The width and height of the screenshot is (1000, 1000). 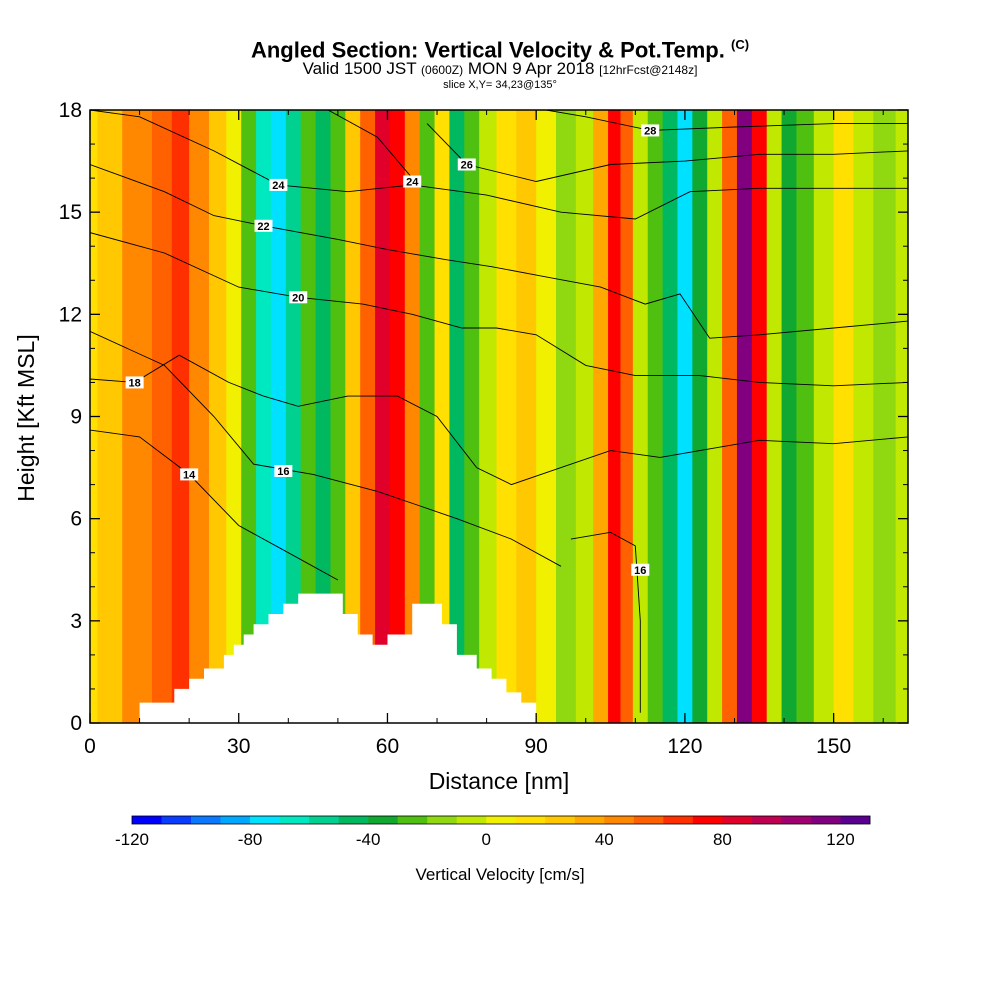 What do you see at coordinates (536, 746) in the screenshot?
I see `x-tick-label: 90` at bounding box center [536, 746].